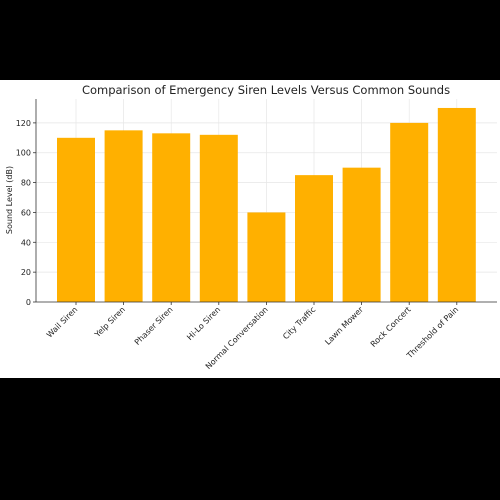 This screenshot has width=500, height=500. What do you see at coordinates (28, 302) in the screenshot?
I see `y-tick-label-0: 0` at bounding box center [28, 302].